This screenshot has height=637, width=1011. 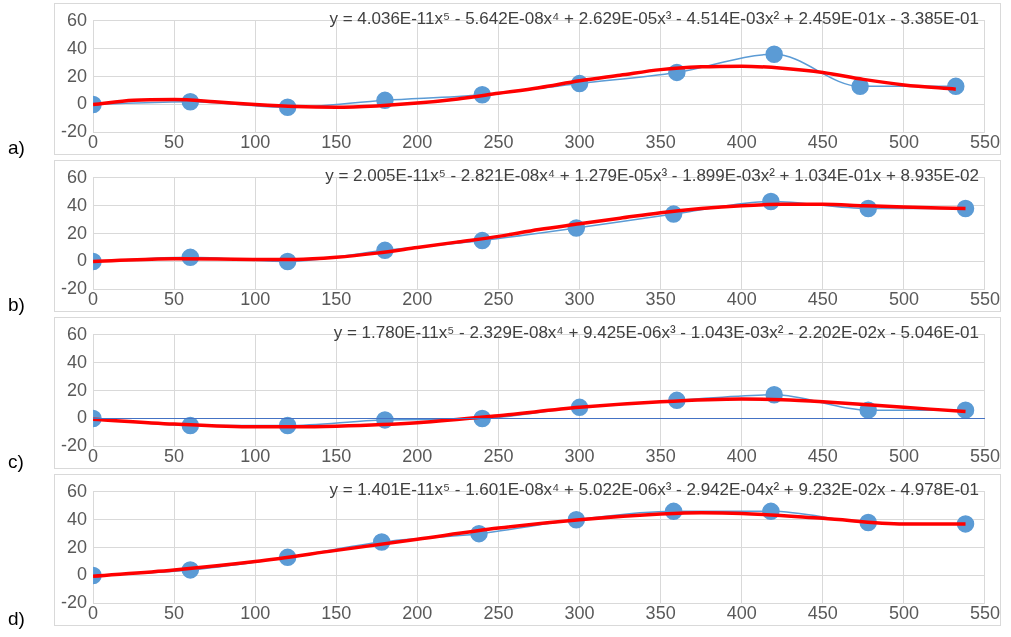 I want to click on text: c), so click(x=16, y=461).